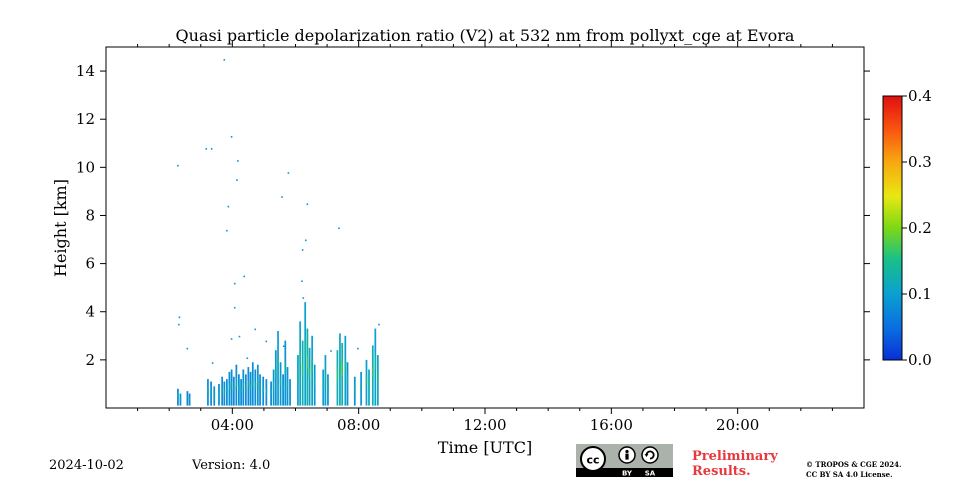 The image size is (960, 480). Describe the element at coordinates (735, 456) in the screenshot. I see `preliminary-line-1: Preliminary` at that location.